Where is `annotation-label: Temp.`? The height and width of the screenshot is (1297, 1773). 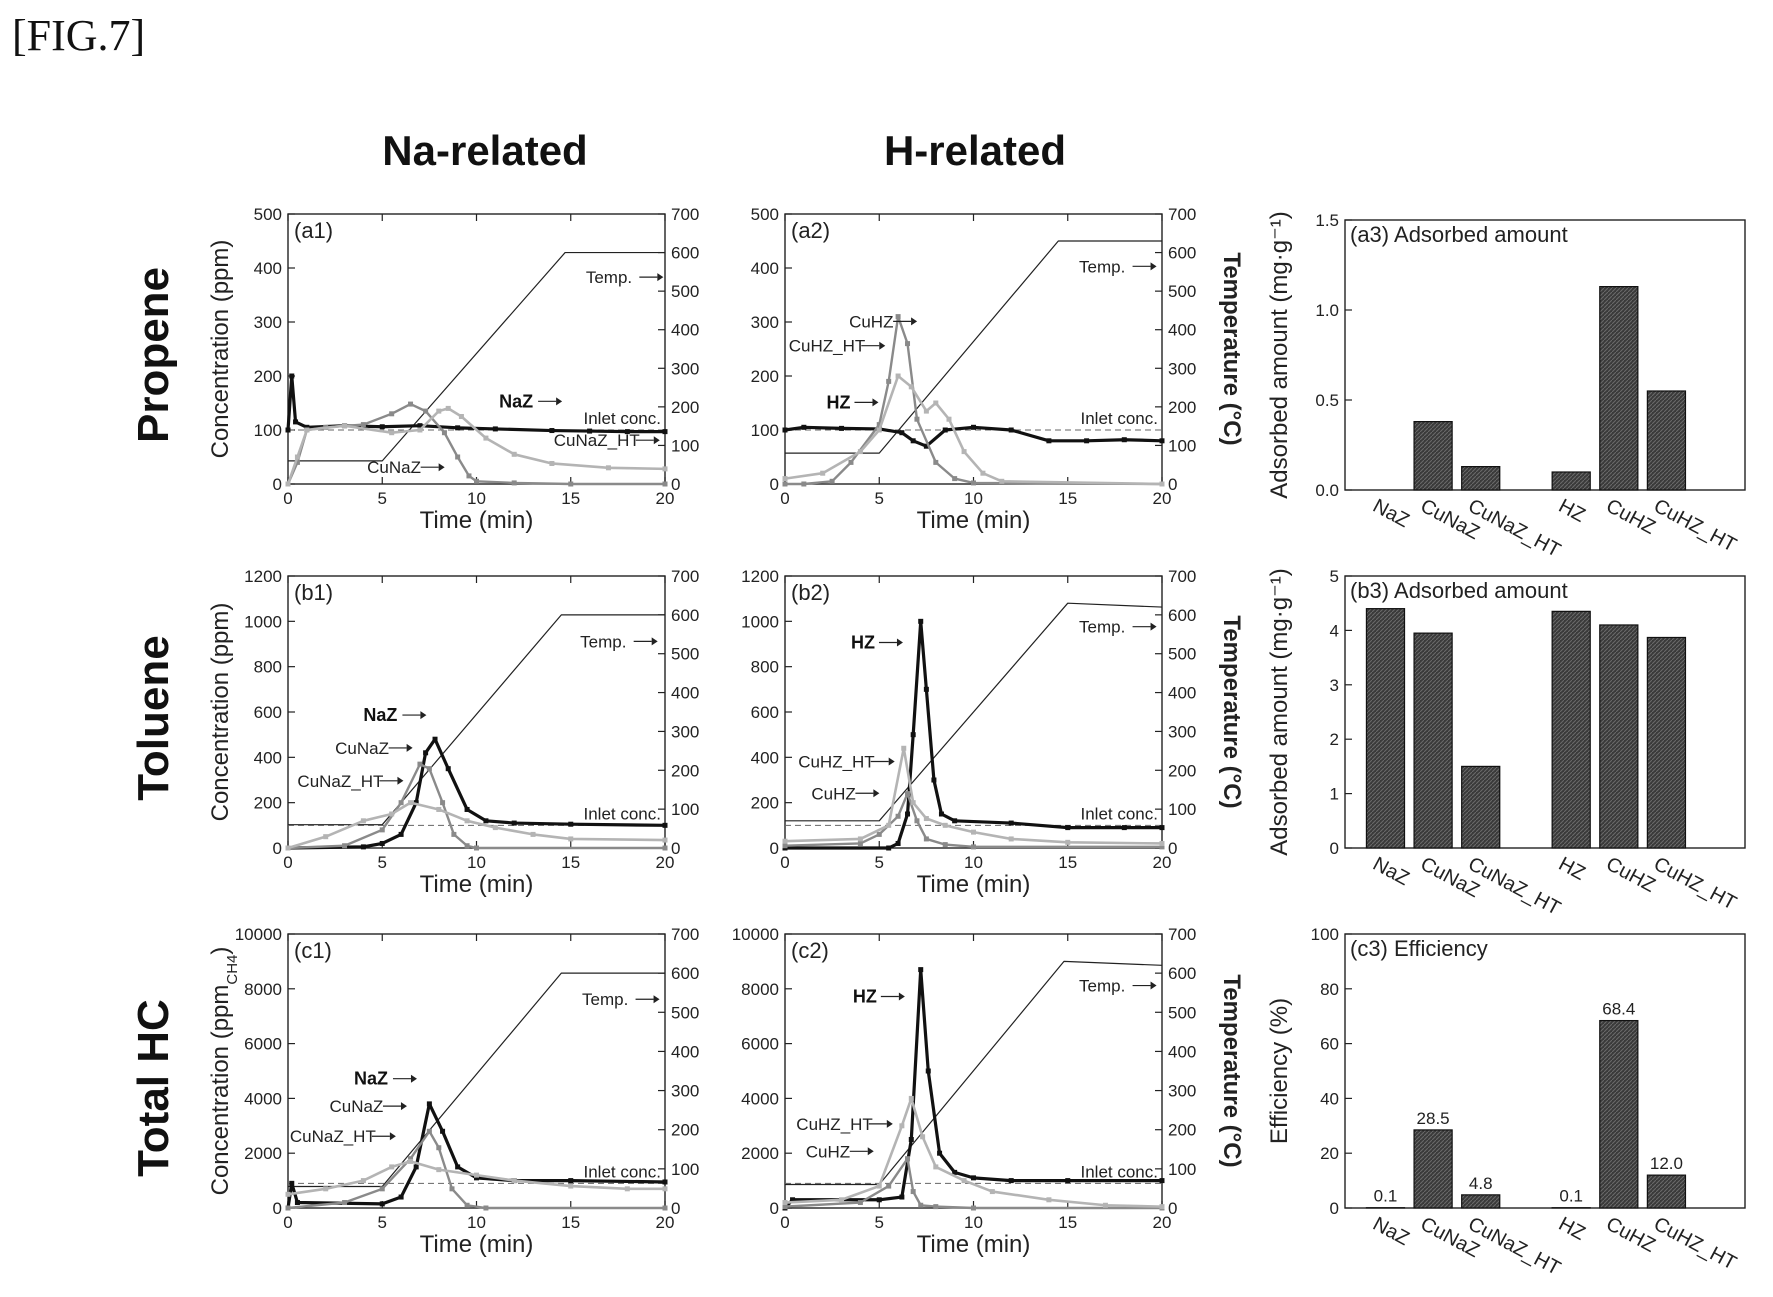 annotation-label: Temp. is located at coordinates (1102, 986).